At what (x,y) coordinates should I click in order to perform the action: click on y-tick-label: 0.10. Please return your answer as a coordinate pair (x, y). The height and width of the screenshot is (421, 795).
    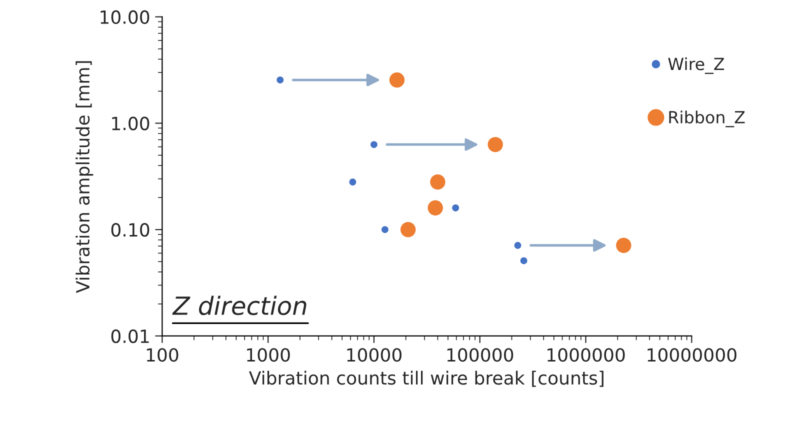
    Looking at the image, I should click on (130, 230).